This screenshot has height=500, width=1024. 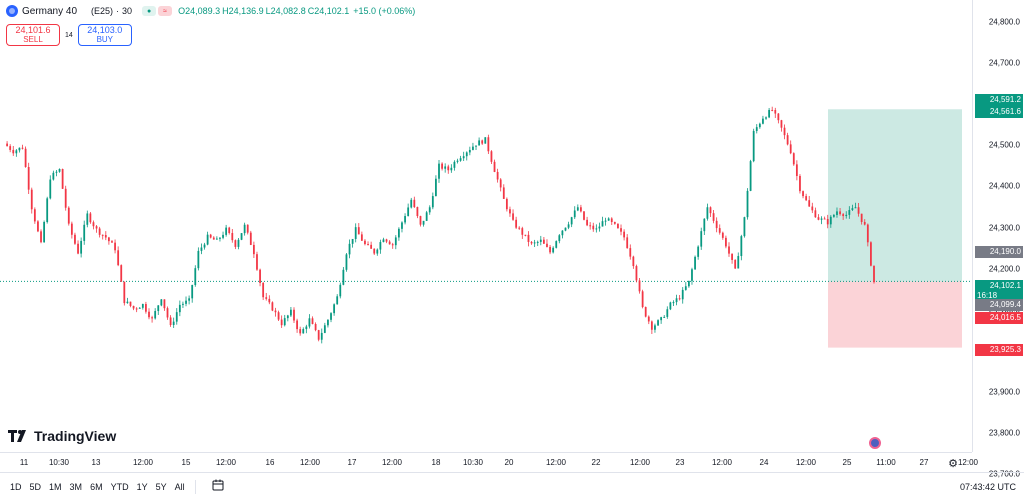 I want to click on contract-label: (E25), so click(x=102, y=11).